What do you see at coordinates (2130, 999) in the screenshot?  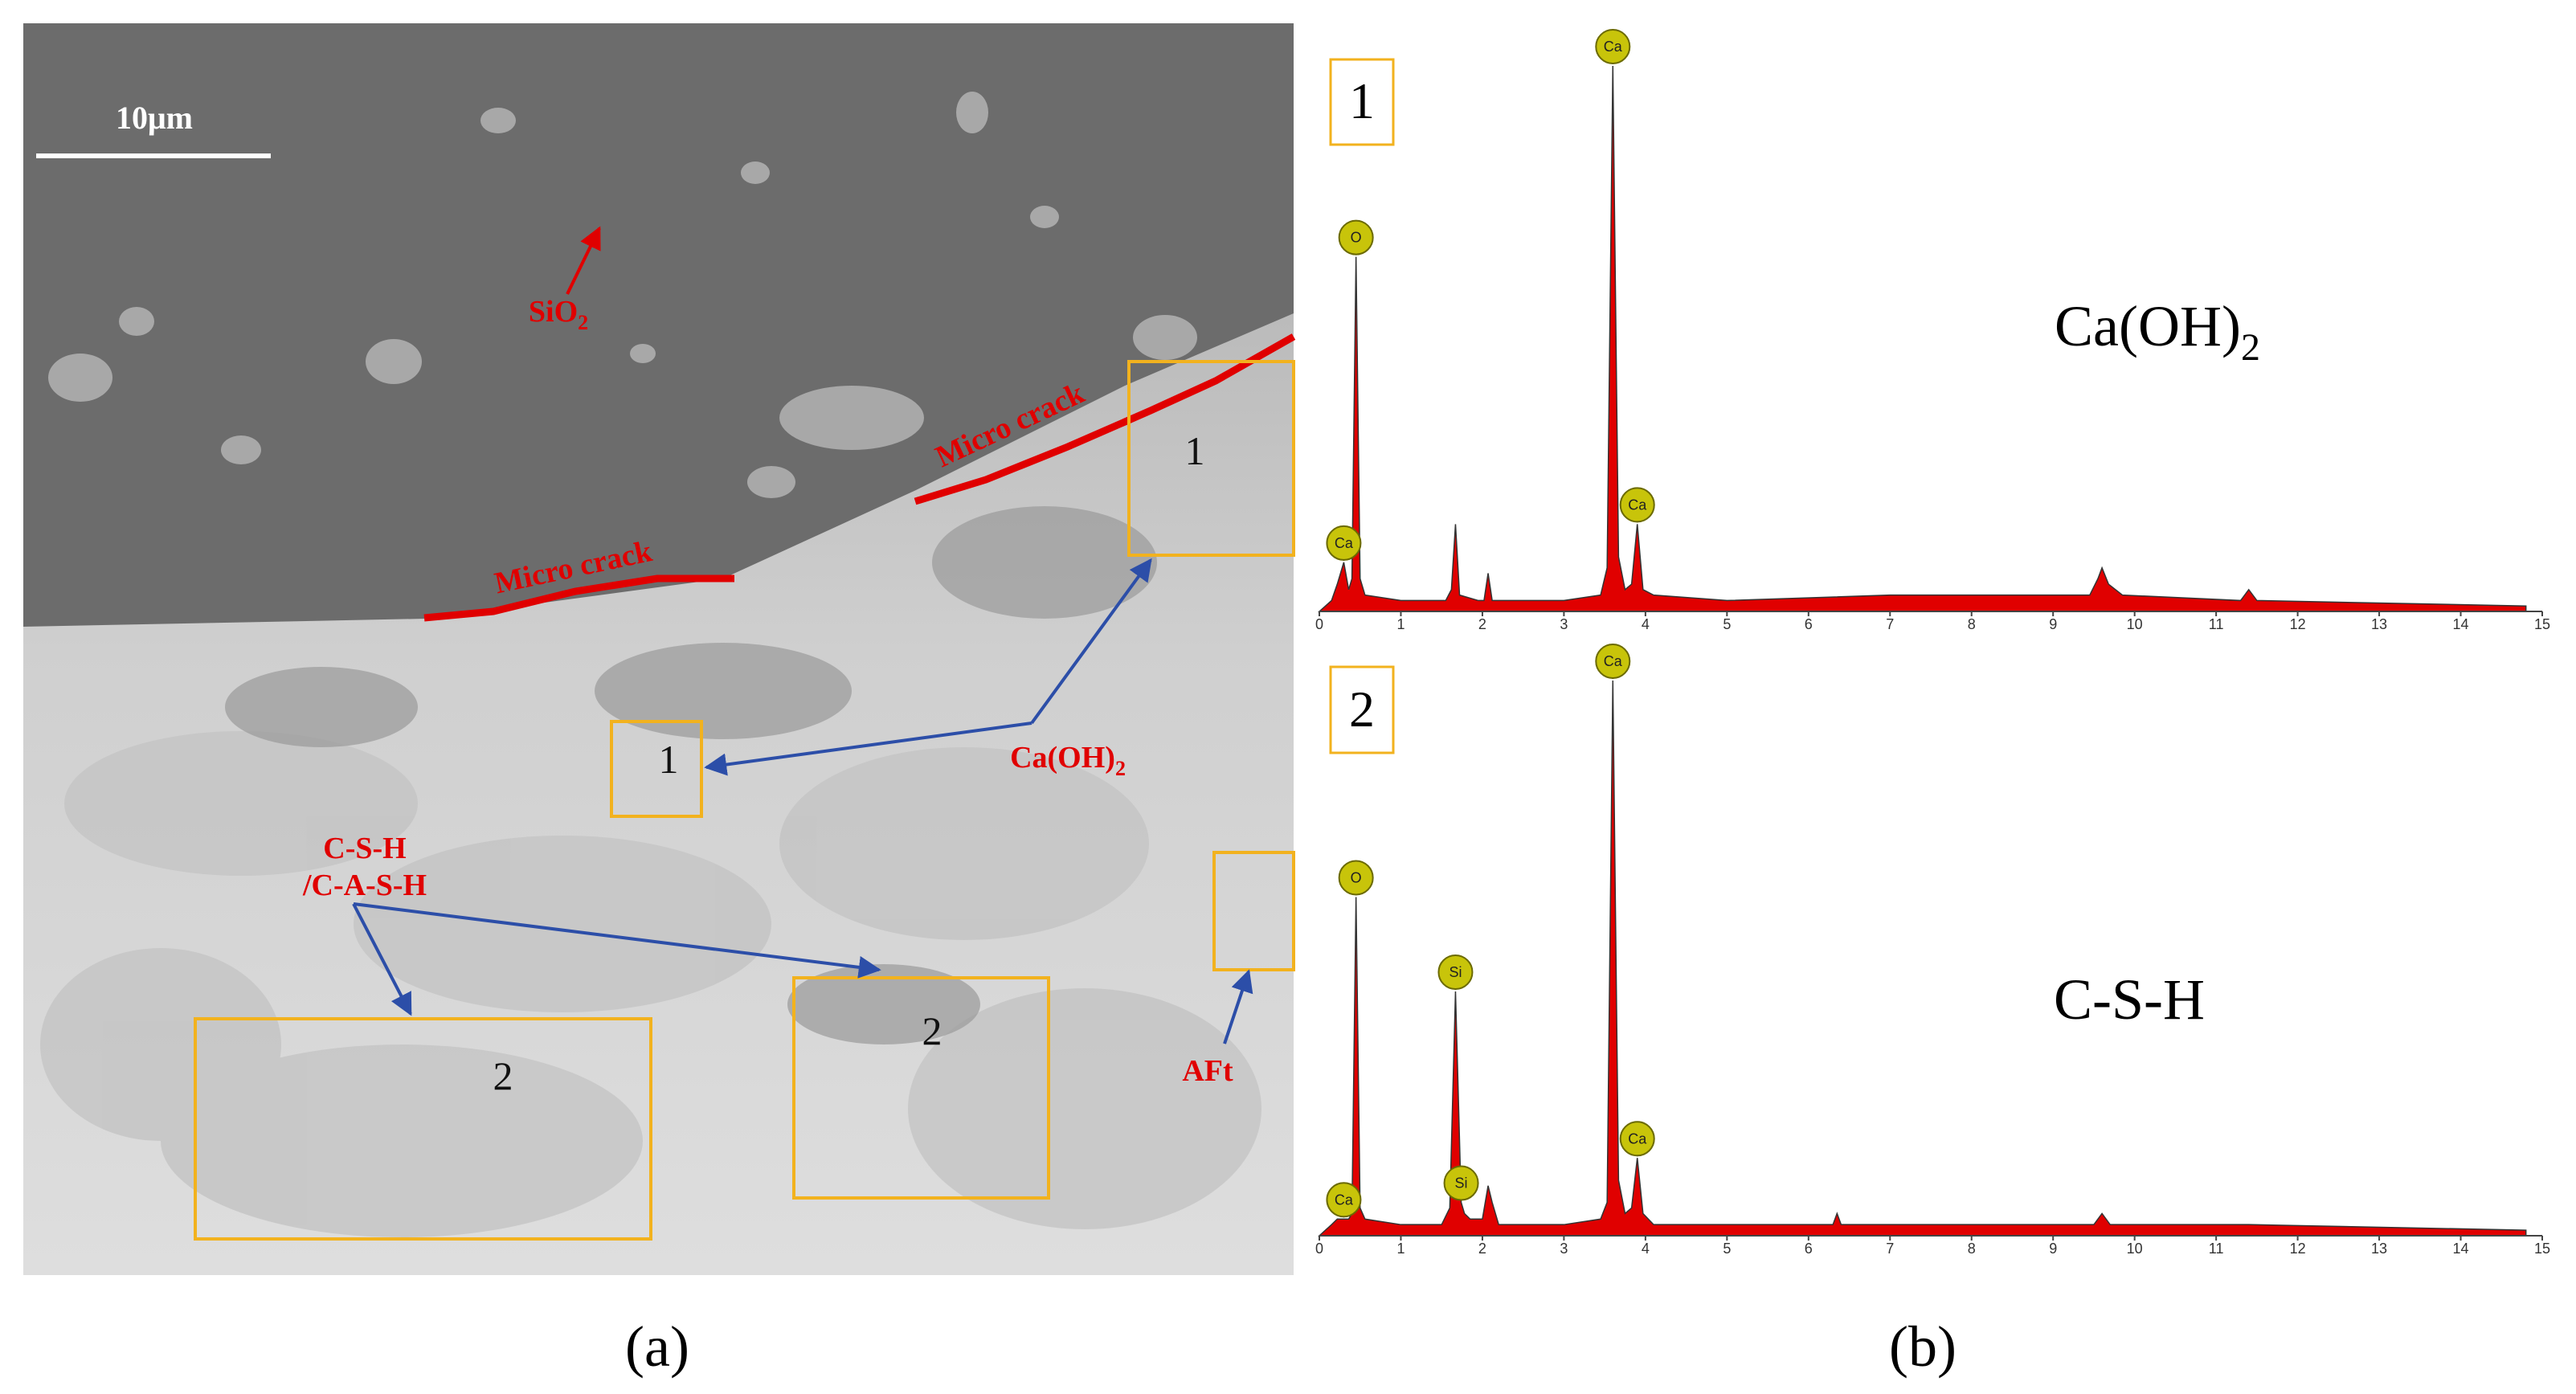 I see `phase-label: C-S-H` at bounding box center [2130, 999].